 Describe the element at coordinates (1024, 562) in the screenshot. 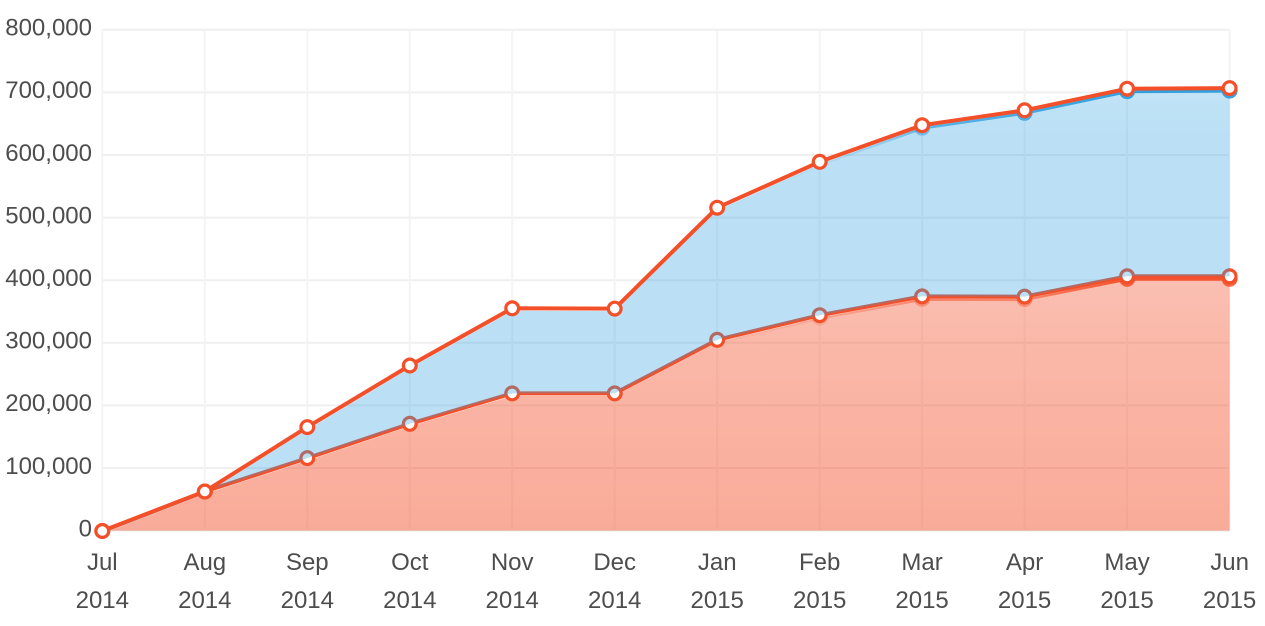

I see `svg-text: Apr` at that location.